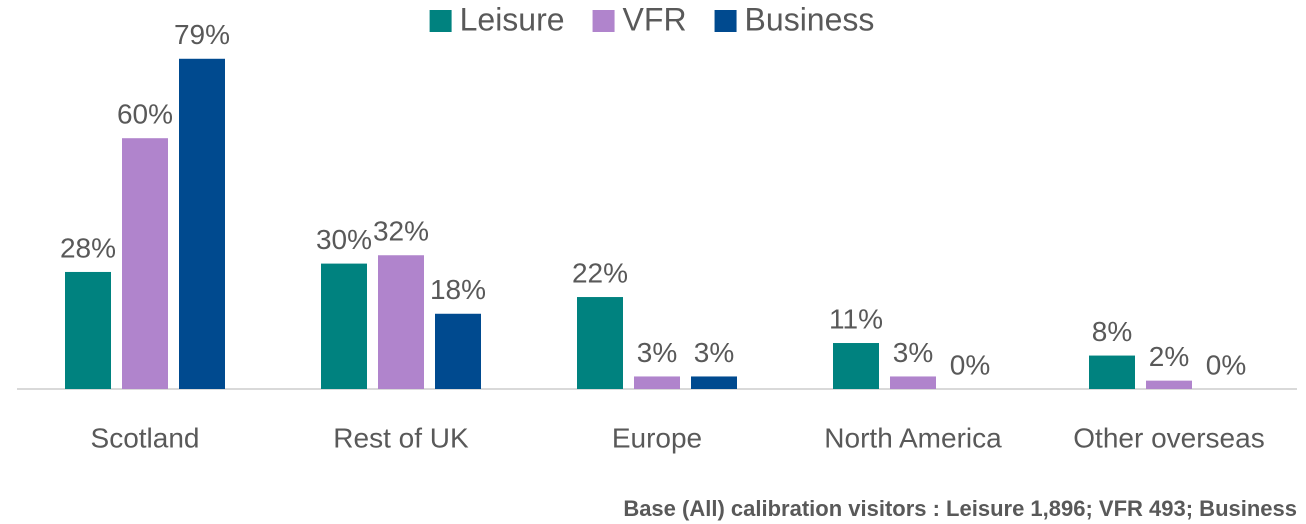 This screenshot has height=524, width=1306. I want to click on data-label: 11%, so click(856, 318).